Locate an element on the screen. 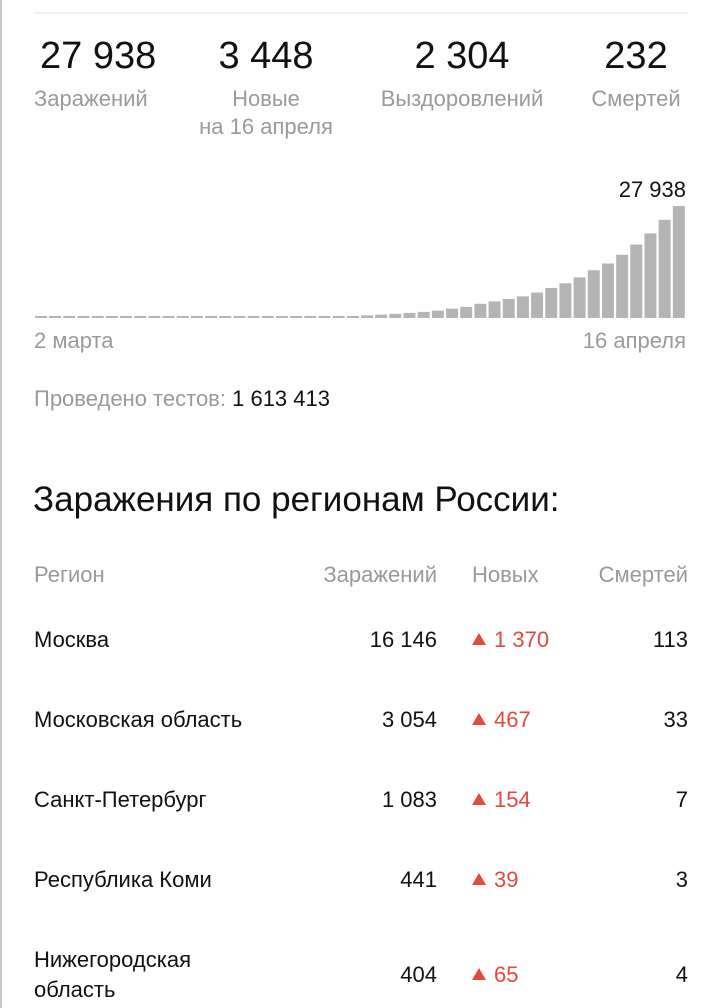 The width and height of the screenshot is (720, 1008). region-new-cases: 154 is located at coordinates (501, 800).